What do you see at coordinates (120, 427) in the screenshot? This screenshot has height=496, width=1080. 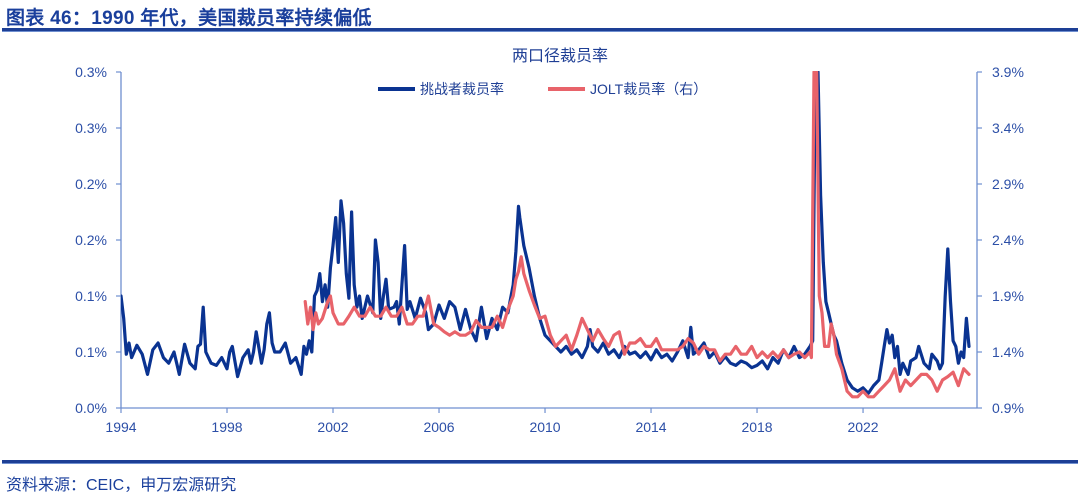 I see `x-tick-label: 1994` at bounding box center [120, 427].